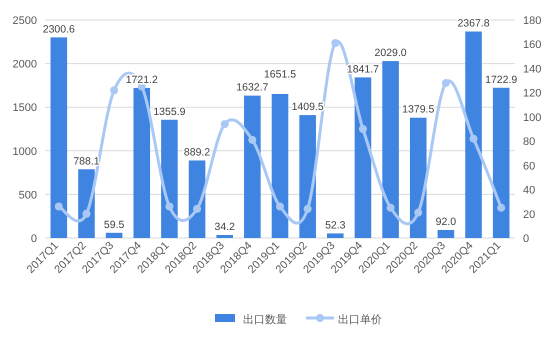 The width and height of the screenshot is (554, 346). I want to click on legend-label: 出口数量, so click(265, 319).